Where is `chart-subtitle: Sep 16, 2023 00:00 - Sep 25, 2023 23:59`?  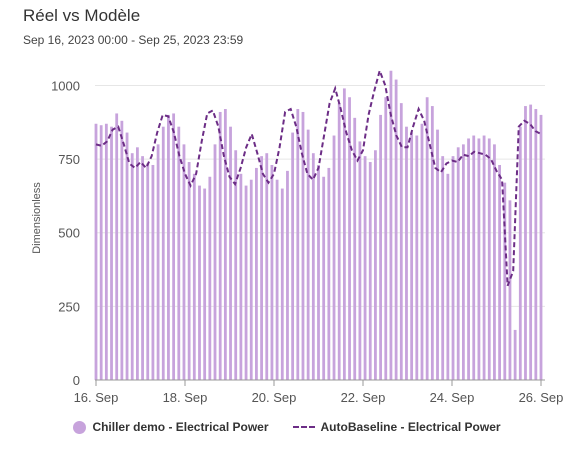
chart-subtitle: Sep 16, 2023 00:00 - Sep 25, 2023 23:59 is located at coordinates (133, 40).